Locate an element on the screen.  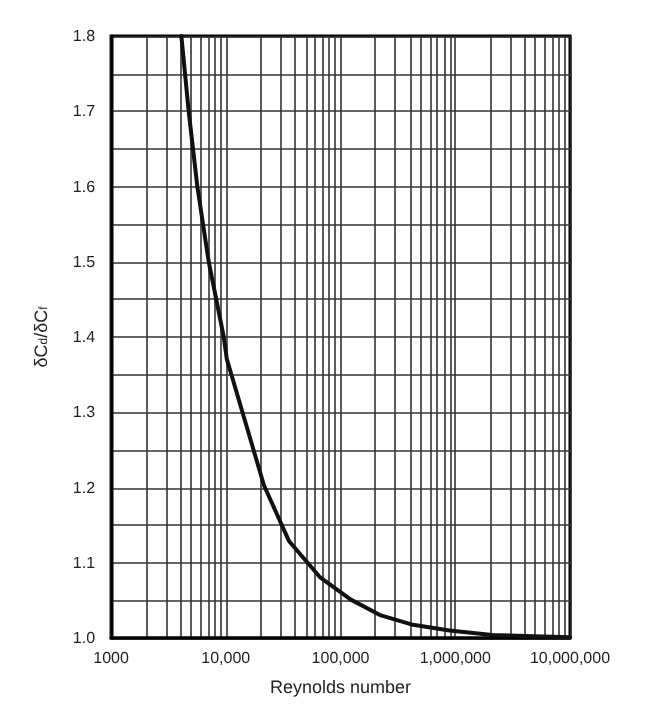
x-tick-label: 1000 is located at coordinates (111, 658).